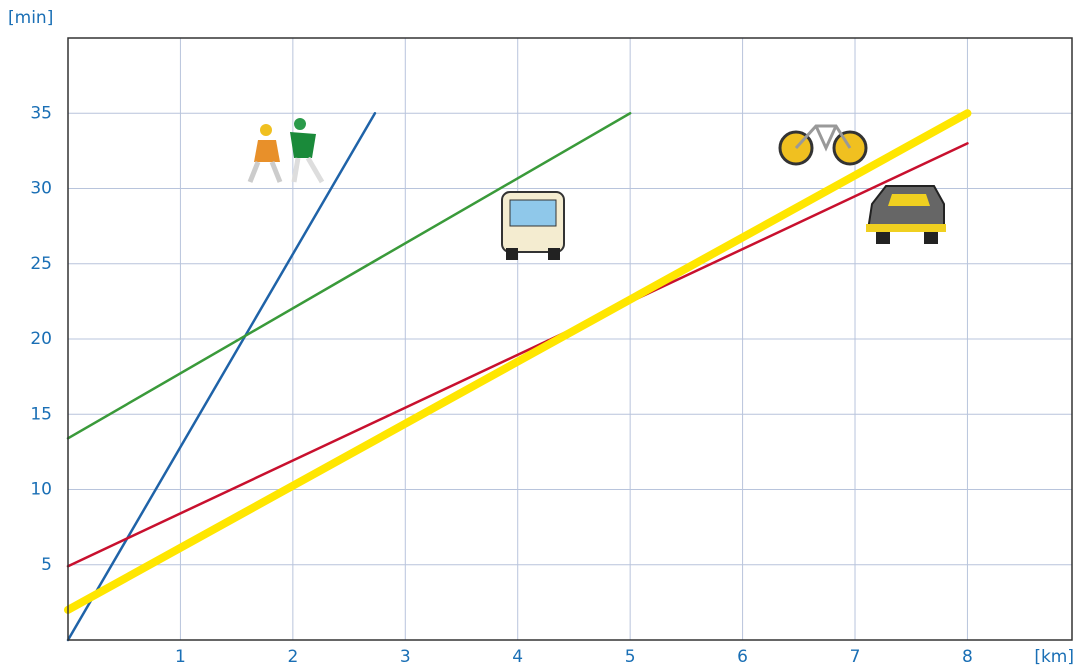 The image size is (1078, 672). Describe the element at coordinates (1054, 657) in the screenshot. I see `x-axis-label: [km]` at that location.